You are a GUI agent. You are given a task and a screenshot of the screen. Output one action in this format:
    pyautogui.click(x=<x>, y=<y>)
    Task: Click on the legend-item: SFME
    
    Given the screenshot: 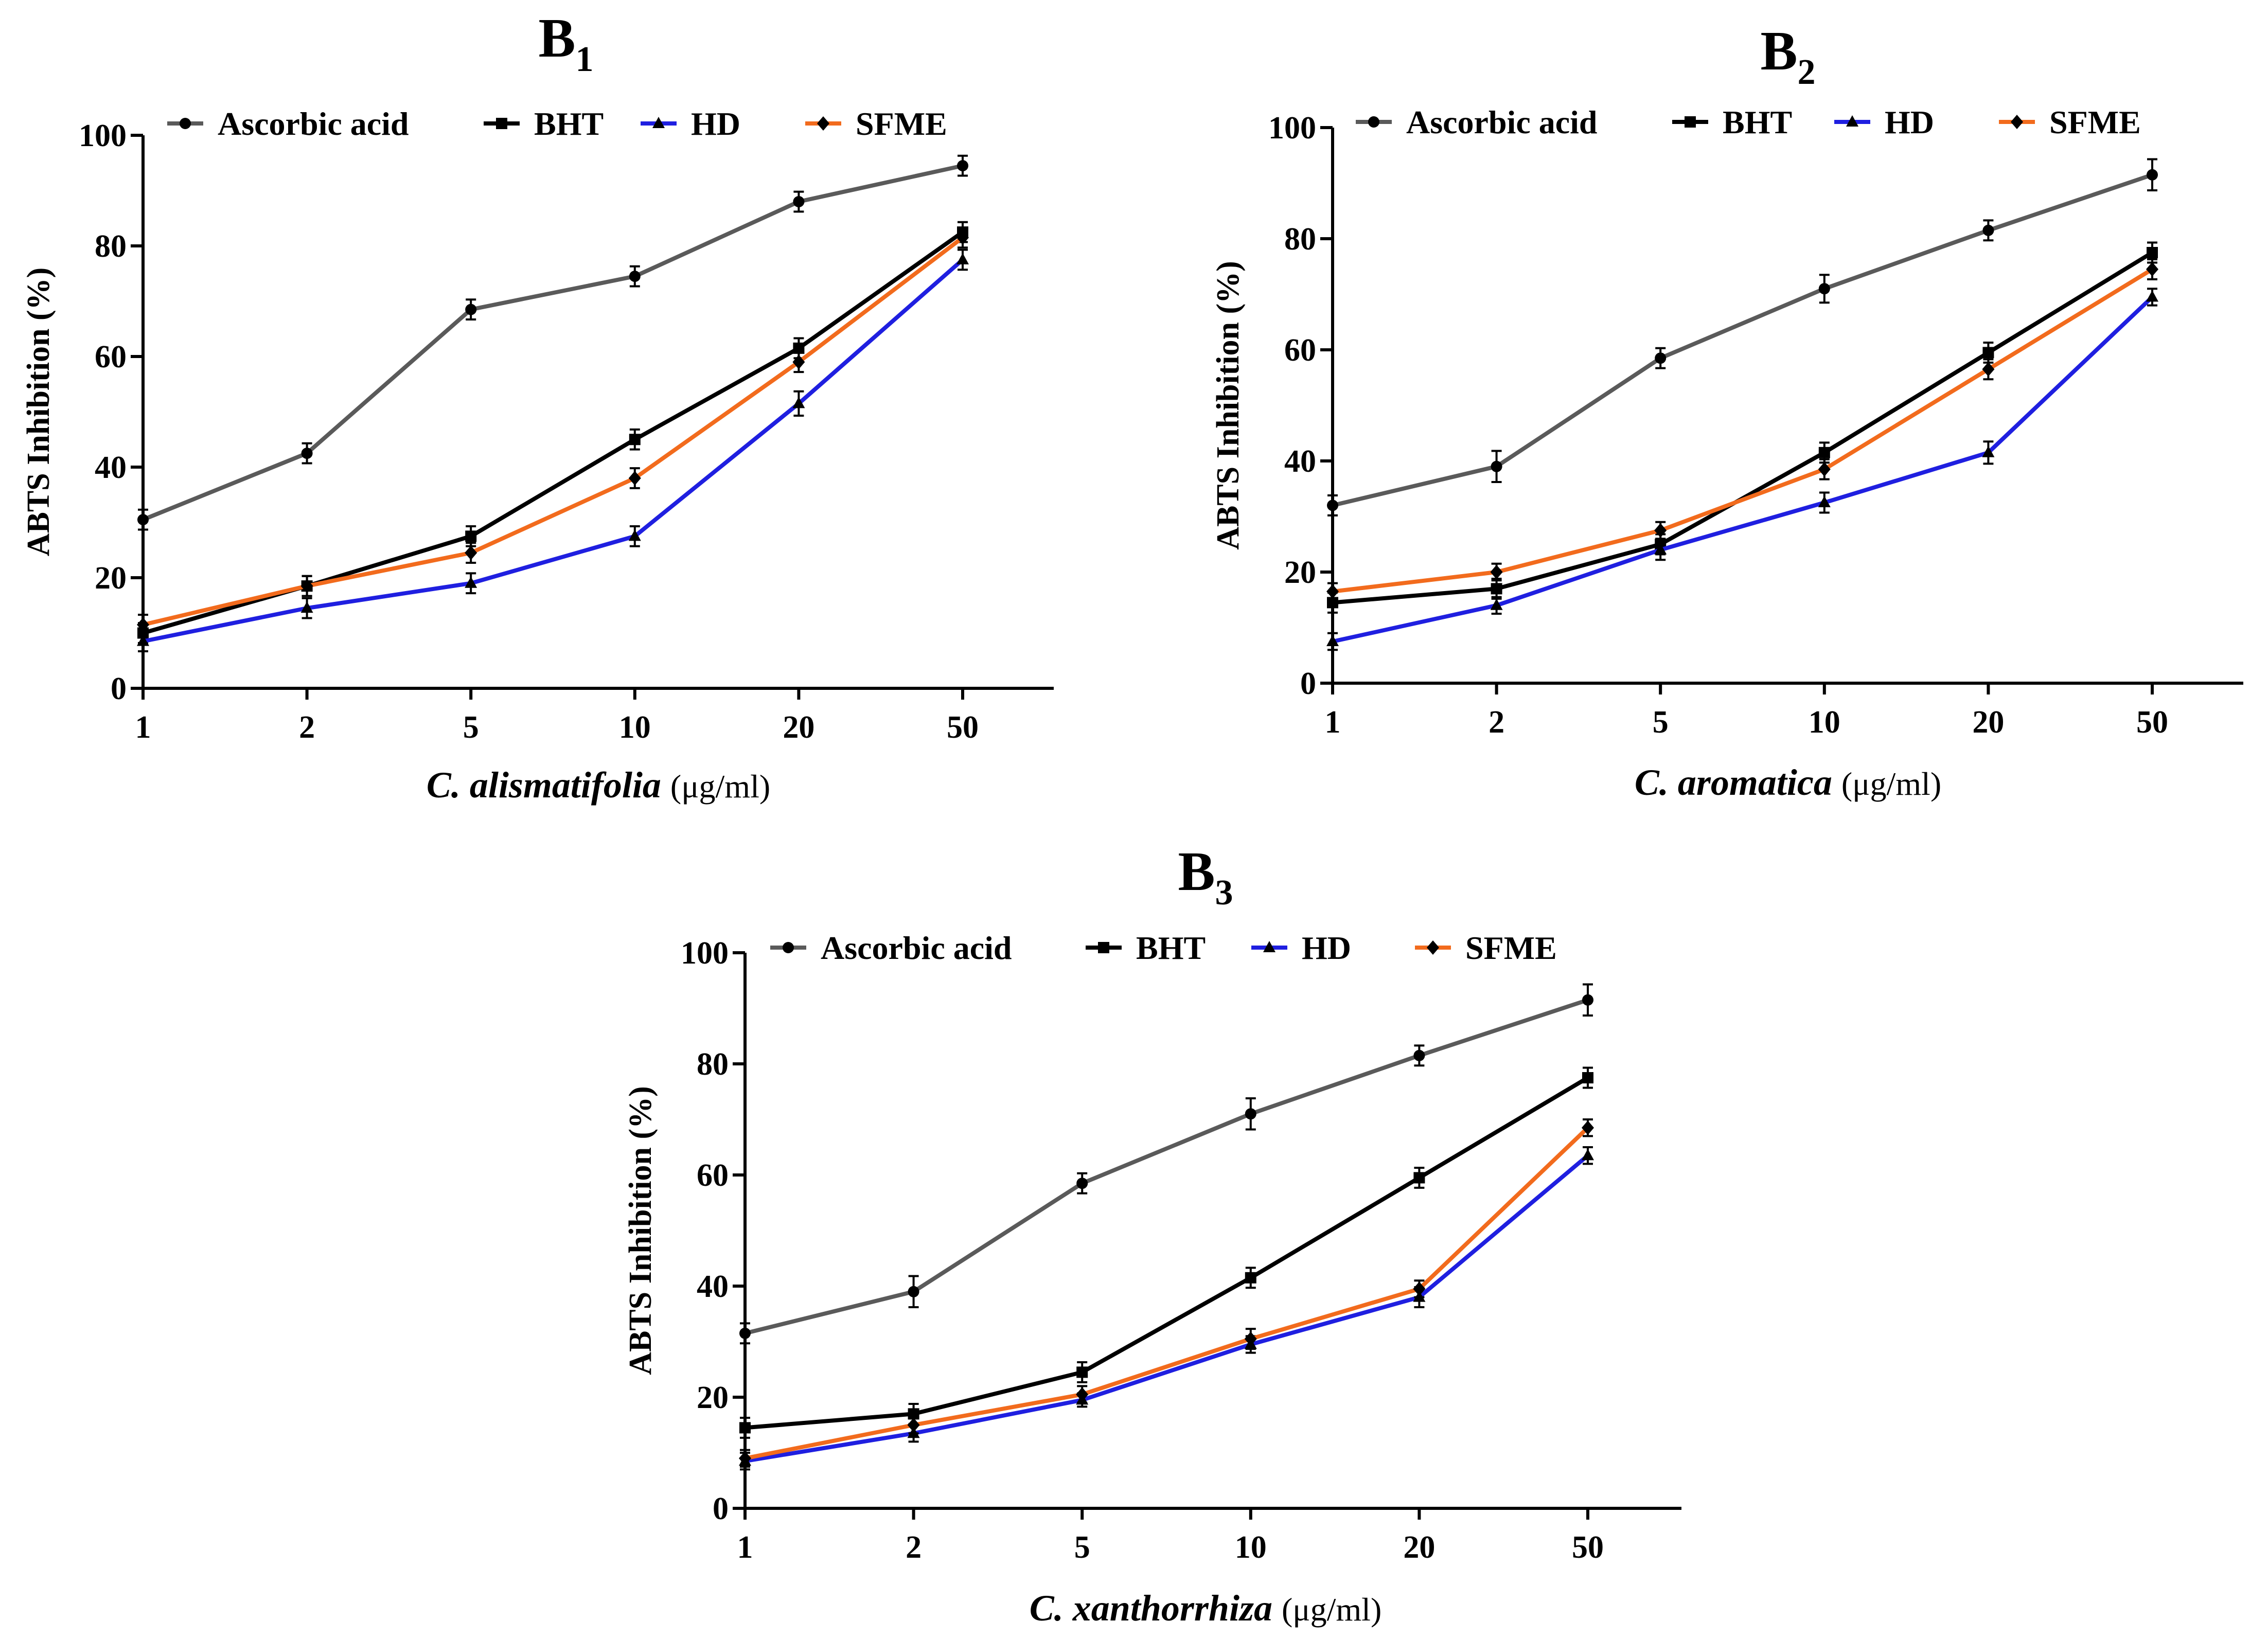 What is the action you would take?
    pyautogui.click(x=2070, y=122)
    